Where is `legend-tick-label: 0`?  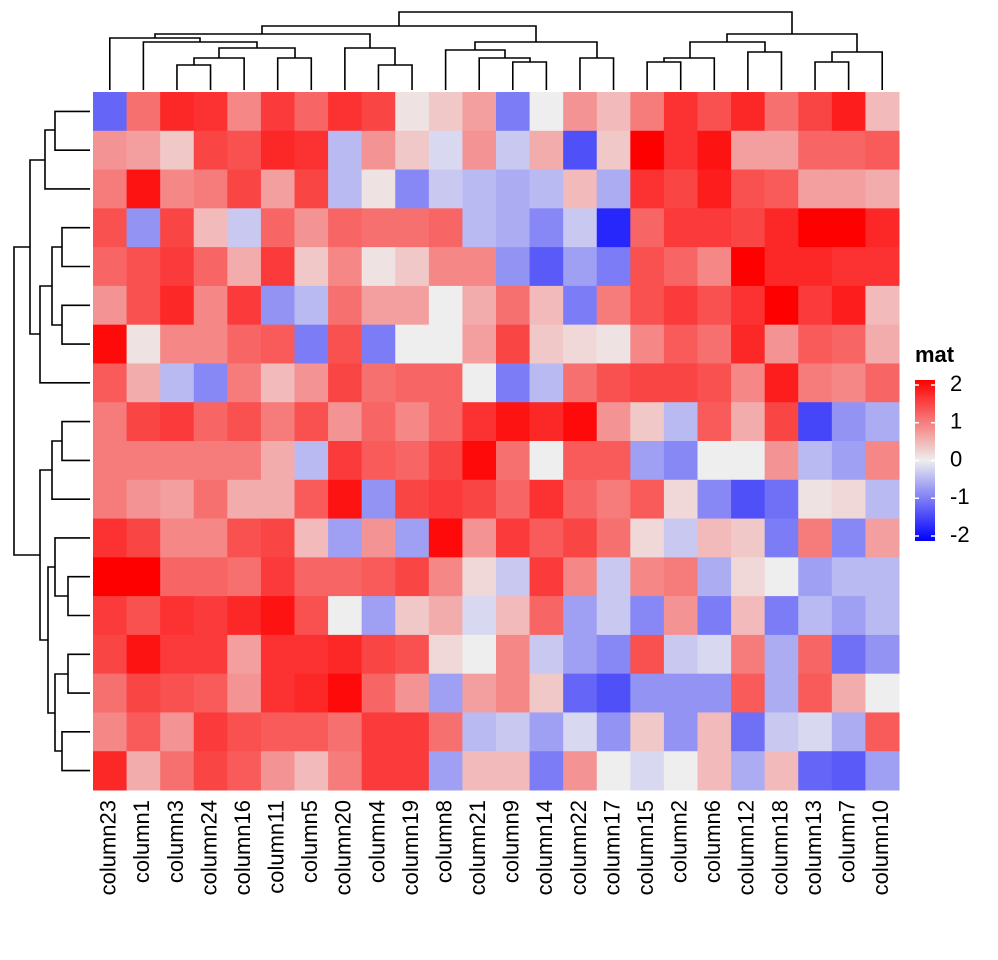
legend-tick-label: 0 is located at coordinates (956, 458).